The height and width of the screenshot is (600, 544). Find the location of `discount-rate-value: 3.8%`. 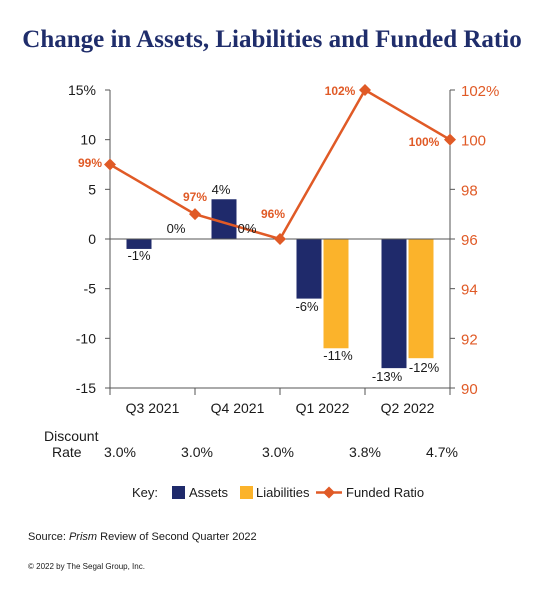

discount-rate-value: 3.8% is located at coordinates (365, 452).